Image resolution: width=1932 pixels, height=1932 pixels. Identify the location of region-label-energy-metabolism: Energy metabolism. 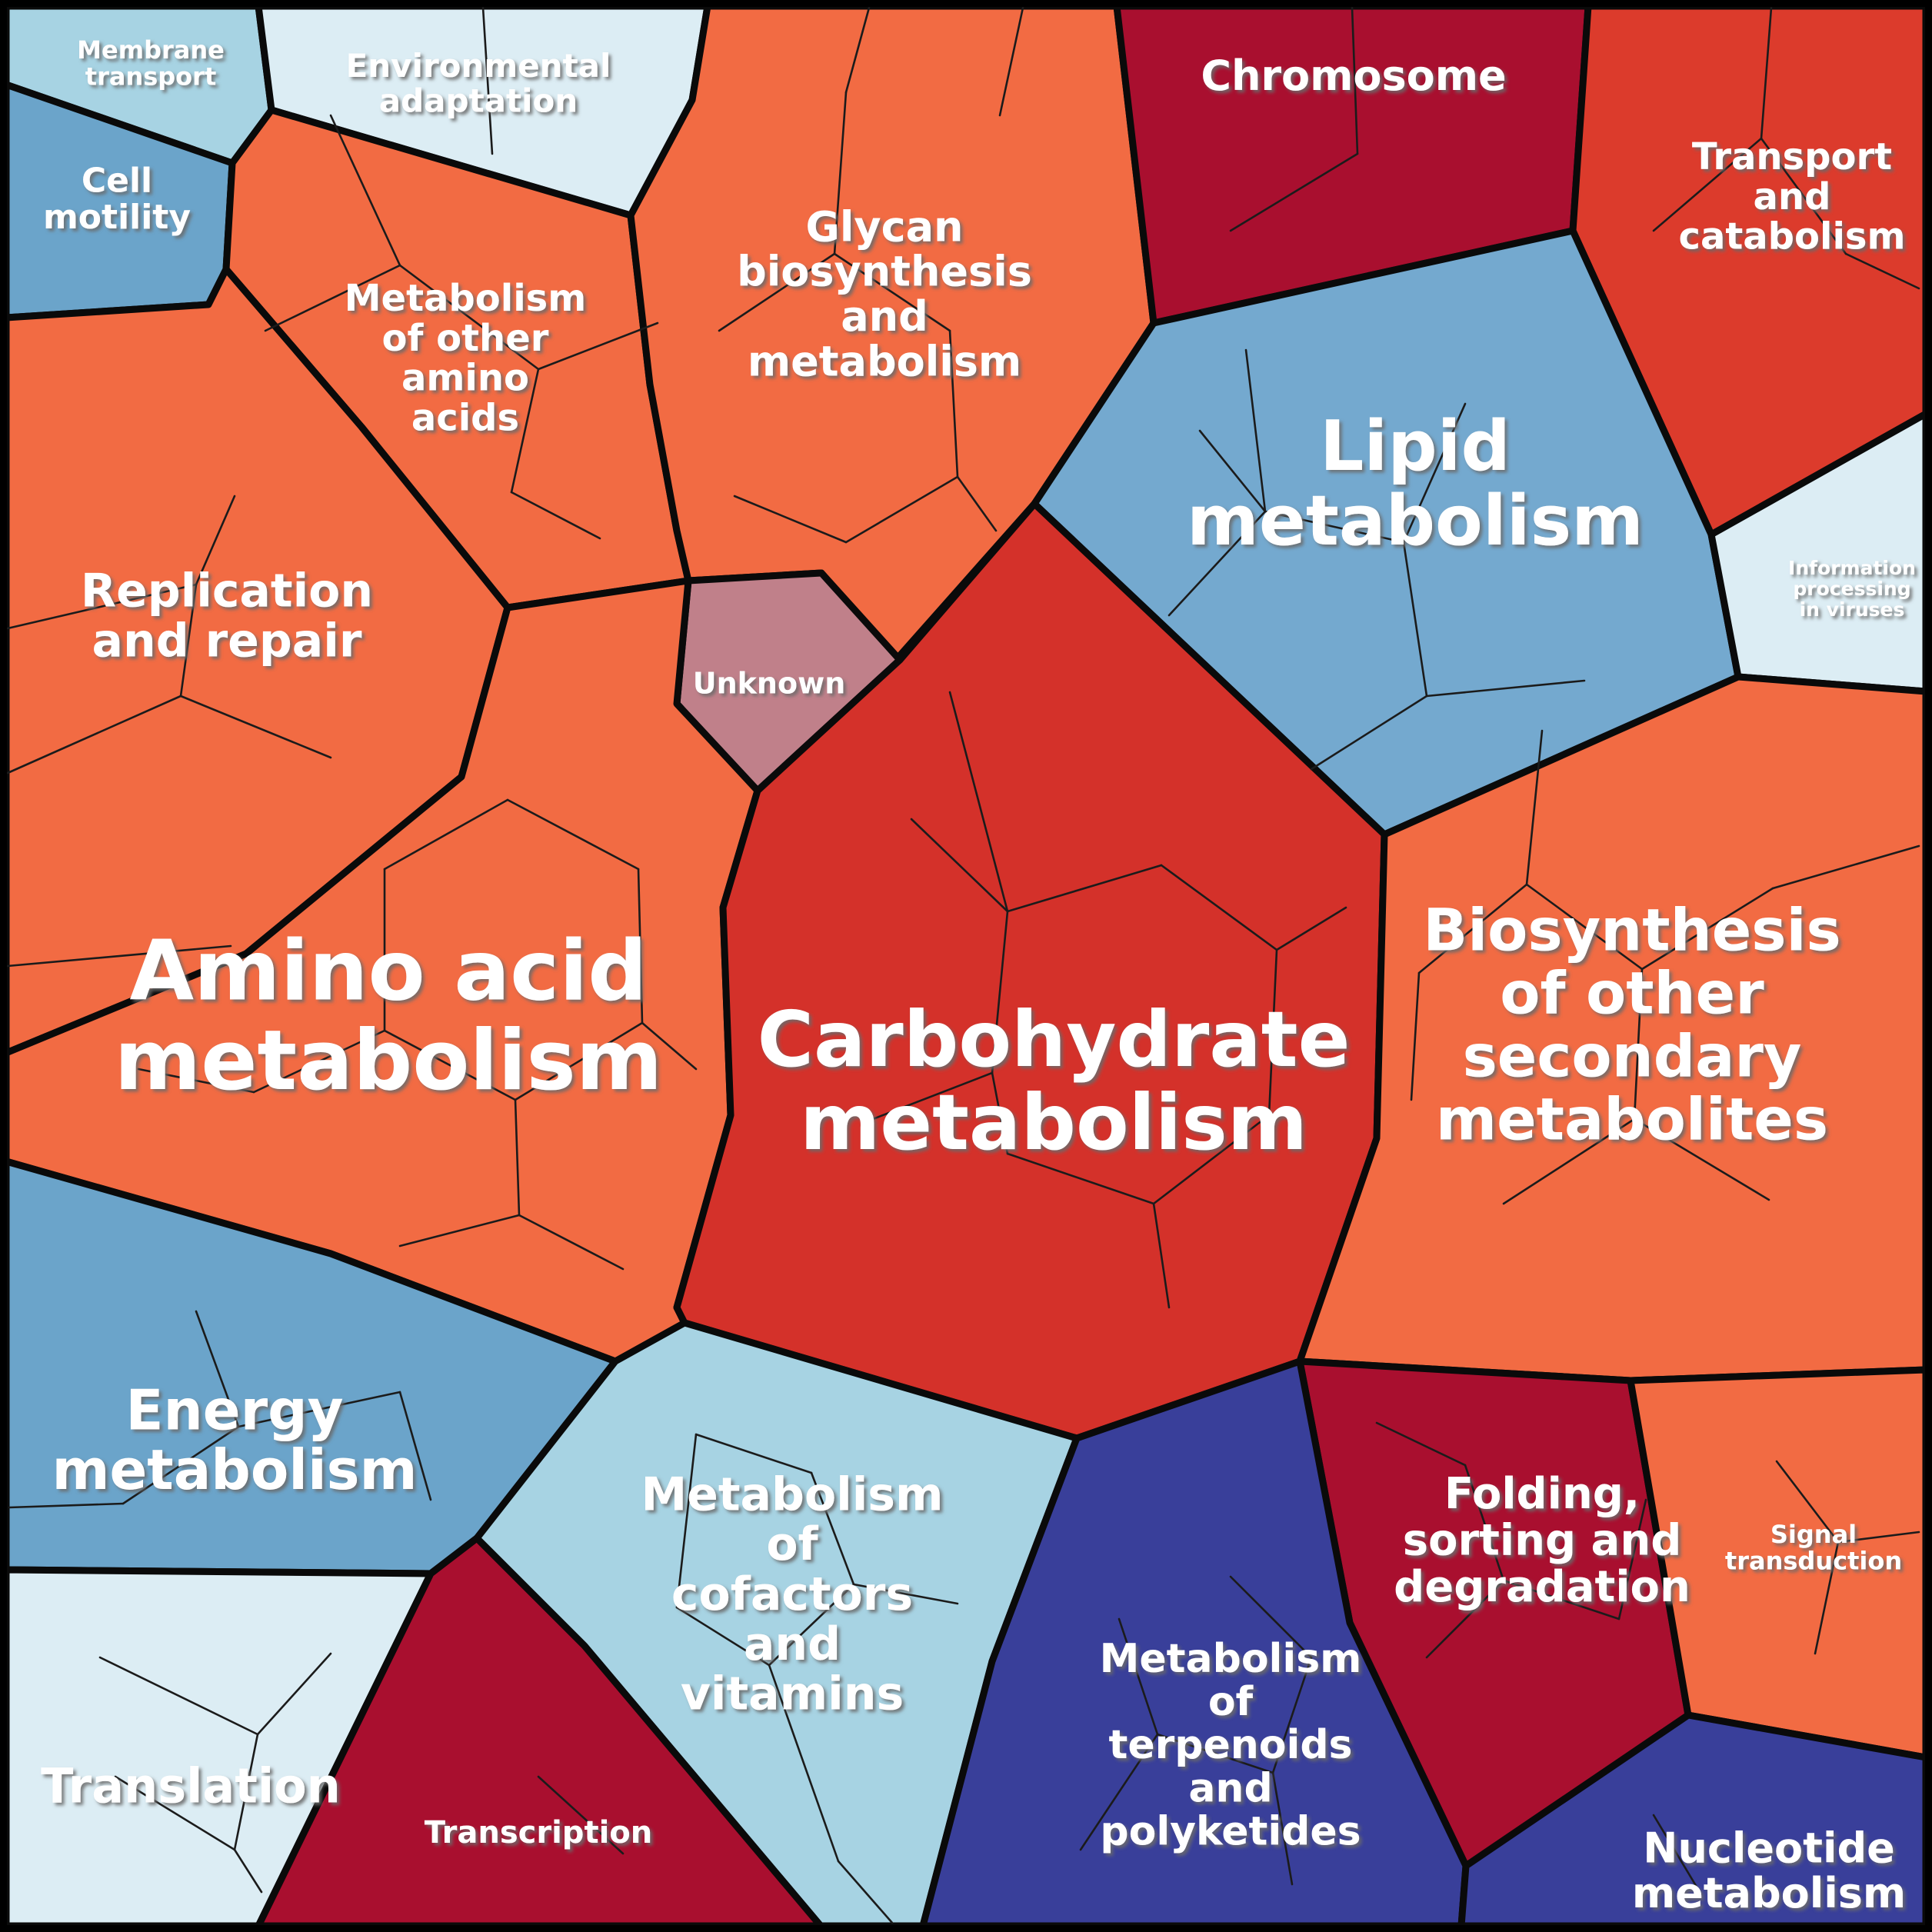
(234, 1439).